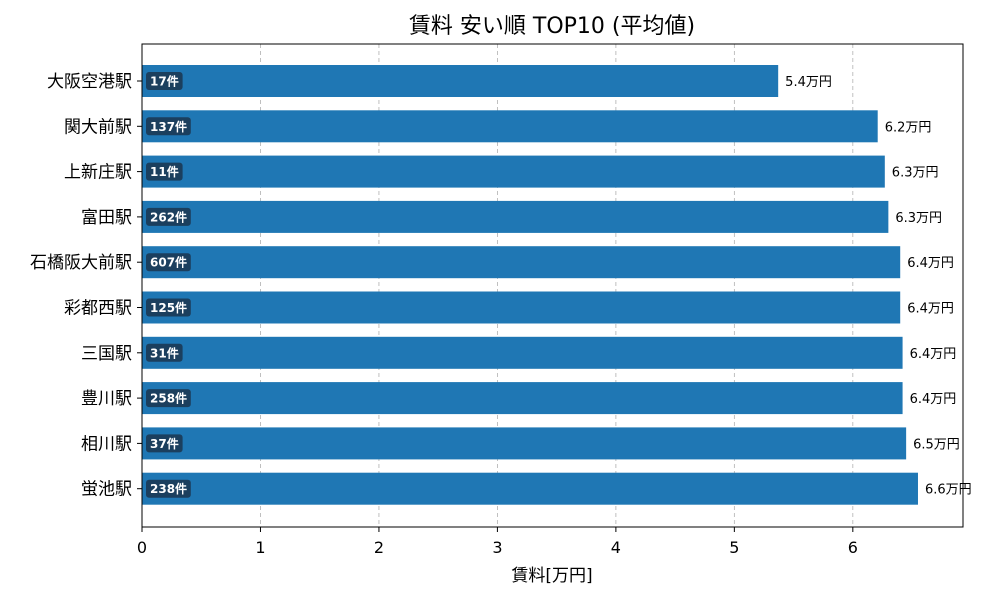  I want to click on y-tick-label: 相川駅, so click(106, 444).